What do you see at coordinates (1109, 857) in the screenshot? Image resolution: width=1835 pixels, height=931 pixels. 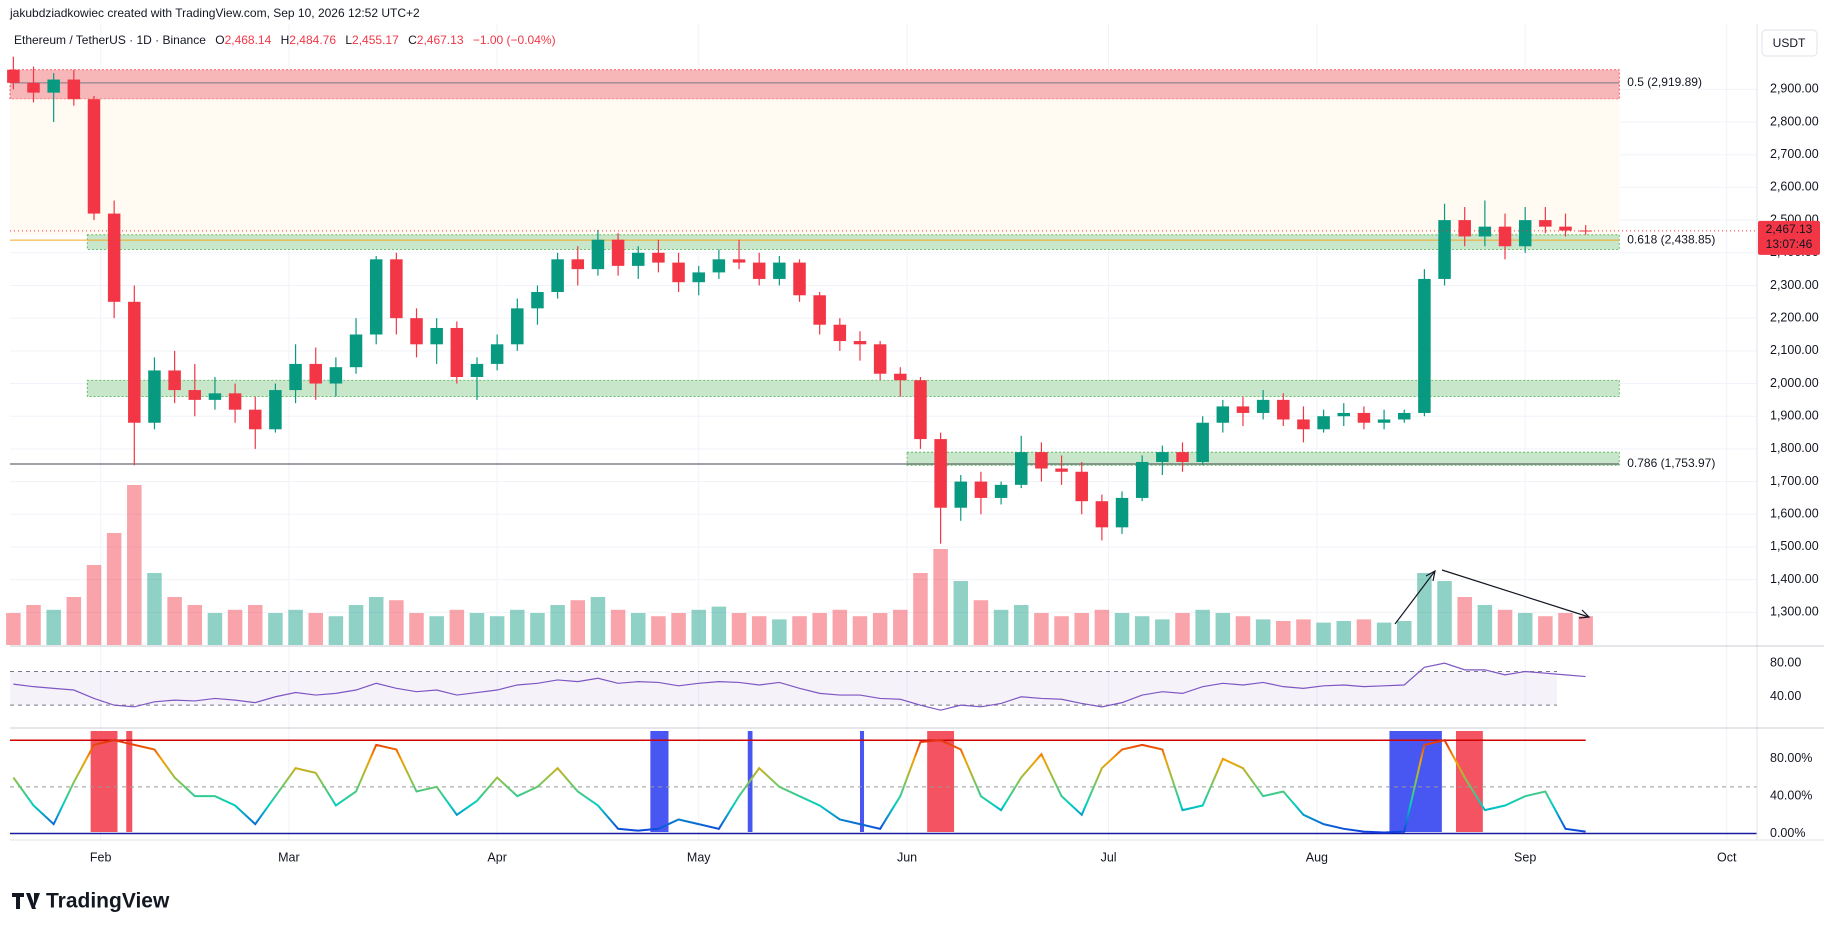 I see `x-tick-label: Jul` at bounding box center [1109, 857].